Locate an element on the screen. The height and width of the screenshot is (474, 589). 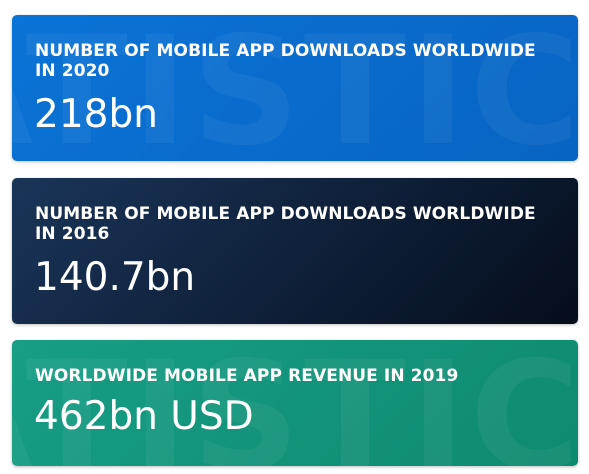
stat-card-value: 140.7bn is located at coordinates (115, 277).